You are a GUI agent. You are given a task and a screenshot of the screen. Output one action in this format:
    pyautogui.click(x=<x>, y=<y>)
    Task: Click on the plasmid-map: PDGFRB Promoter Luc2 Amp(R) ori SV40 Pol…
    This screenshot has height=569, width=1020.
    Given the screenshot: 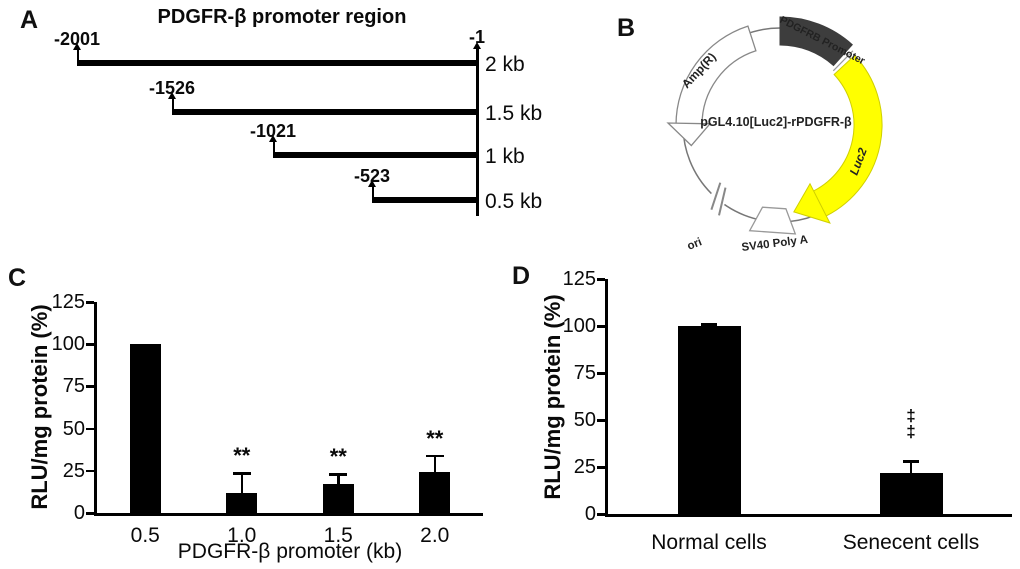 What is the action you would take?
    pyautogui.click(x=774, y=134)
    